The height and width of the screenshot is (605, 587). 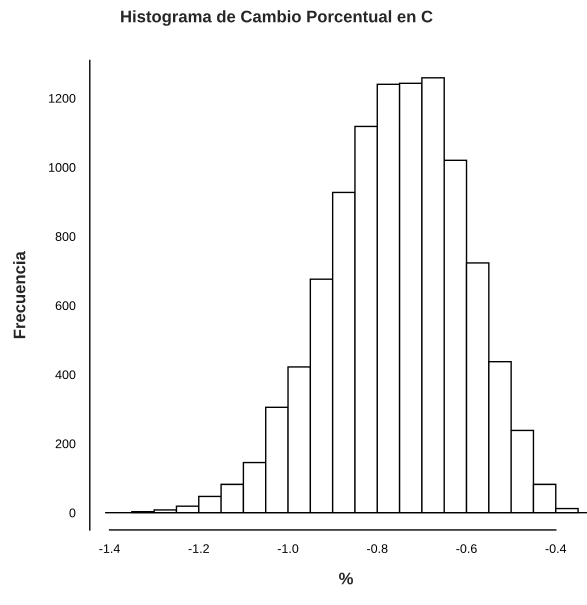 I want to click on x-axis-title: %, so click(x=346, y=578).